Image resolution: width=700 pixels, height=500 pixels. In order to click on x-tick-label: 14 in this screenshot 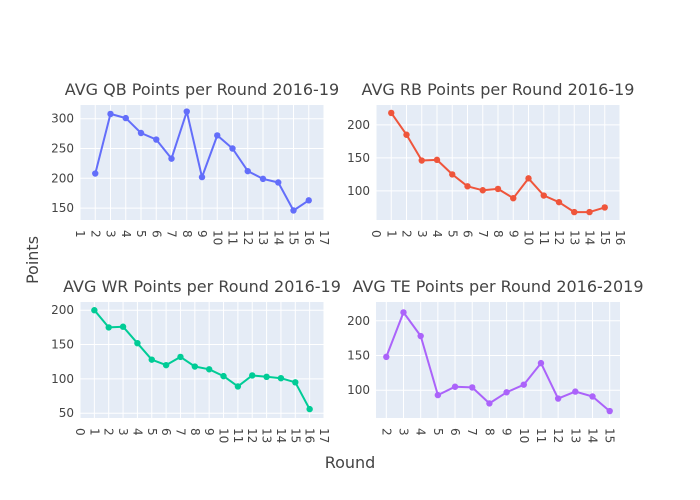, I will do `click(593, 435)`.